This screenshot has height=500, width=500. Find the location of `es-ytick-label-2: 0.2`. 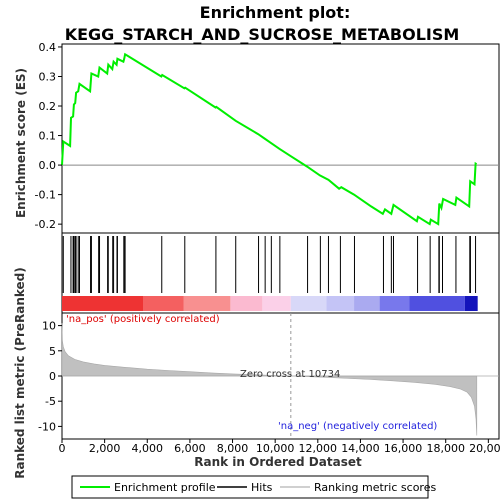

es-ytick-label-2: 0.2 is located at coordinates (48, 106).